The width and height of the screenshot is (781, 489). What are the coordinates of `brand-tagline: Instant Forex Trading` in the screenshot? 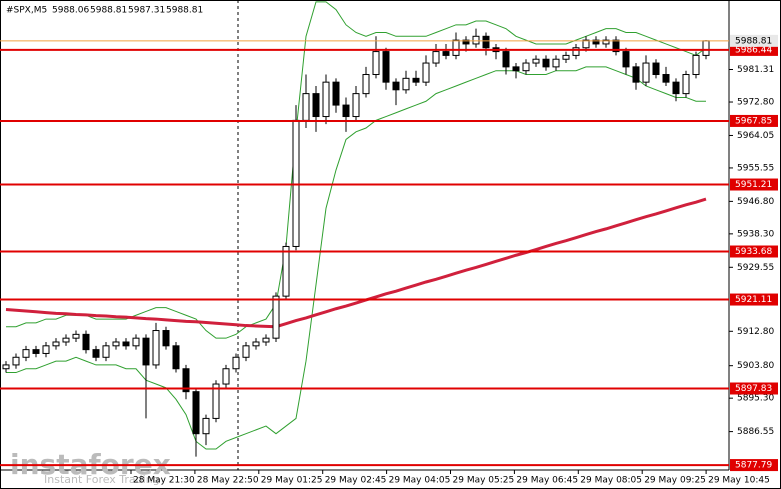 It's located at (102, 479).